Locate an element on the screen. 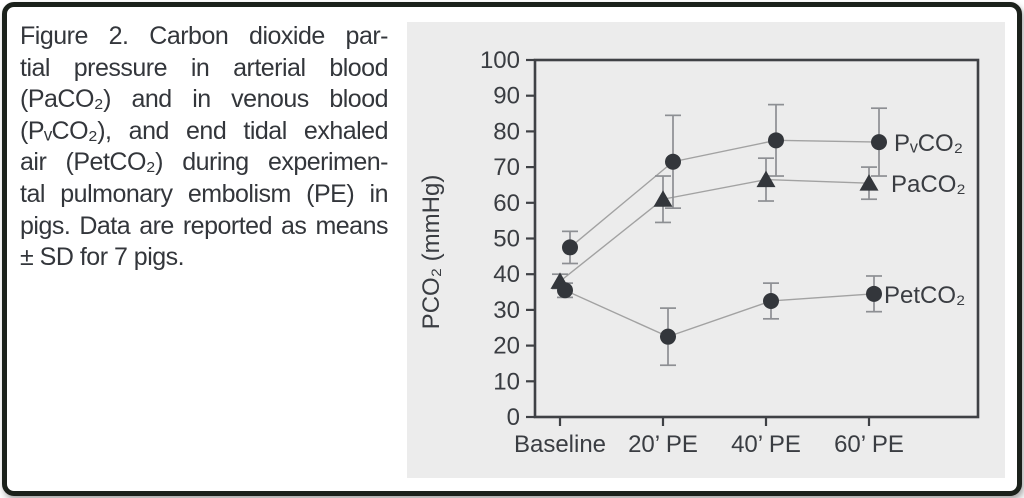 The width and height of the screenshot is (1024, 498). caption-line: air (PetCO₂) during experimen- is located at coordinates (204, 162).